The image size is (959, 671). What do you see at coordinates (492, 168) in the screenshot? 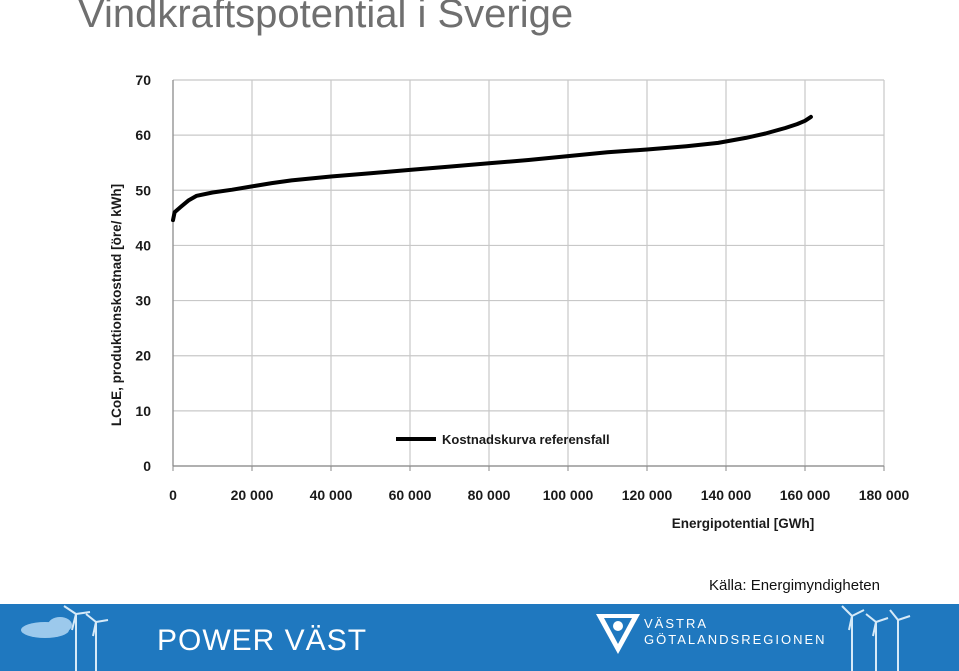
I see `series-line-kostnadskurva` at bounding box center [492, 168].